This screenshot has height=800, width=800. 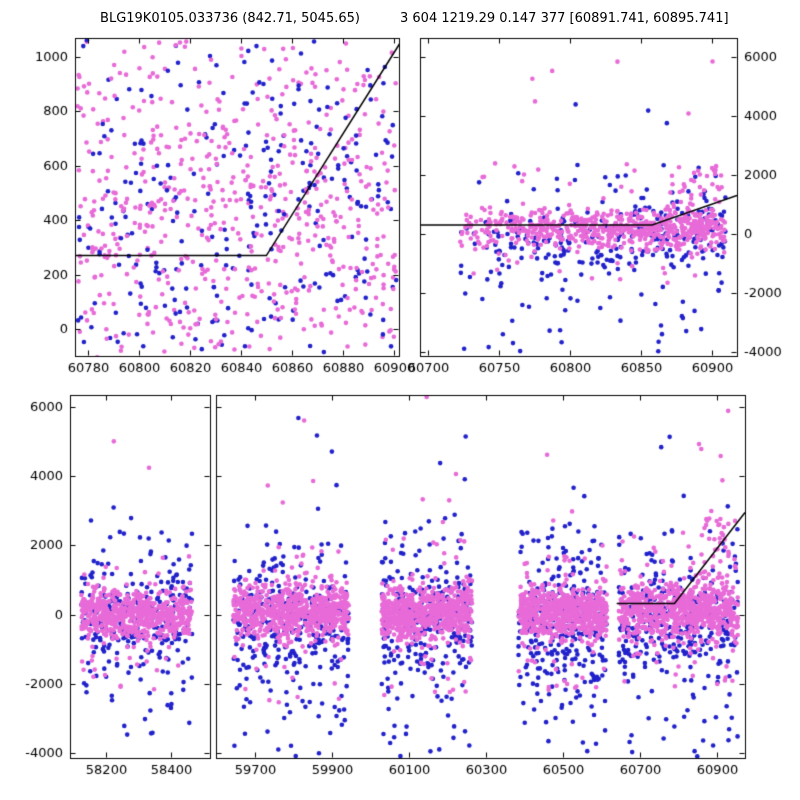 What do you see at coordinates (230, 18) in the screenshot?
I see `figure-title-left: BLG19K0105.033736 (842.71, 5045.65)` at bounding box center [230, 18].